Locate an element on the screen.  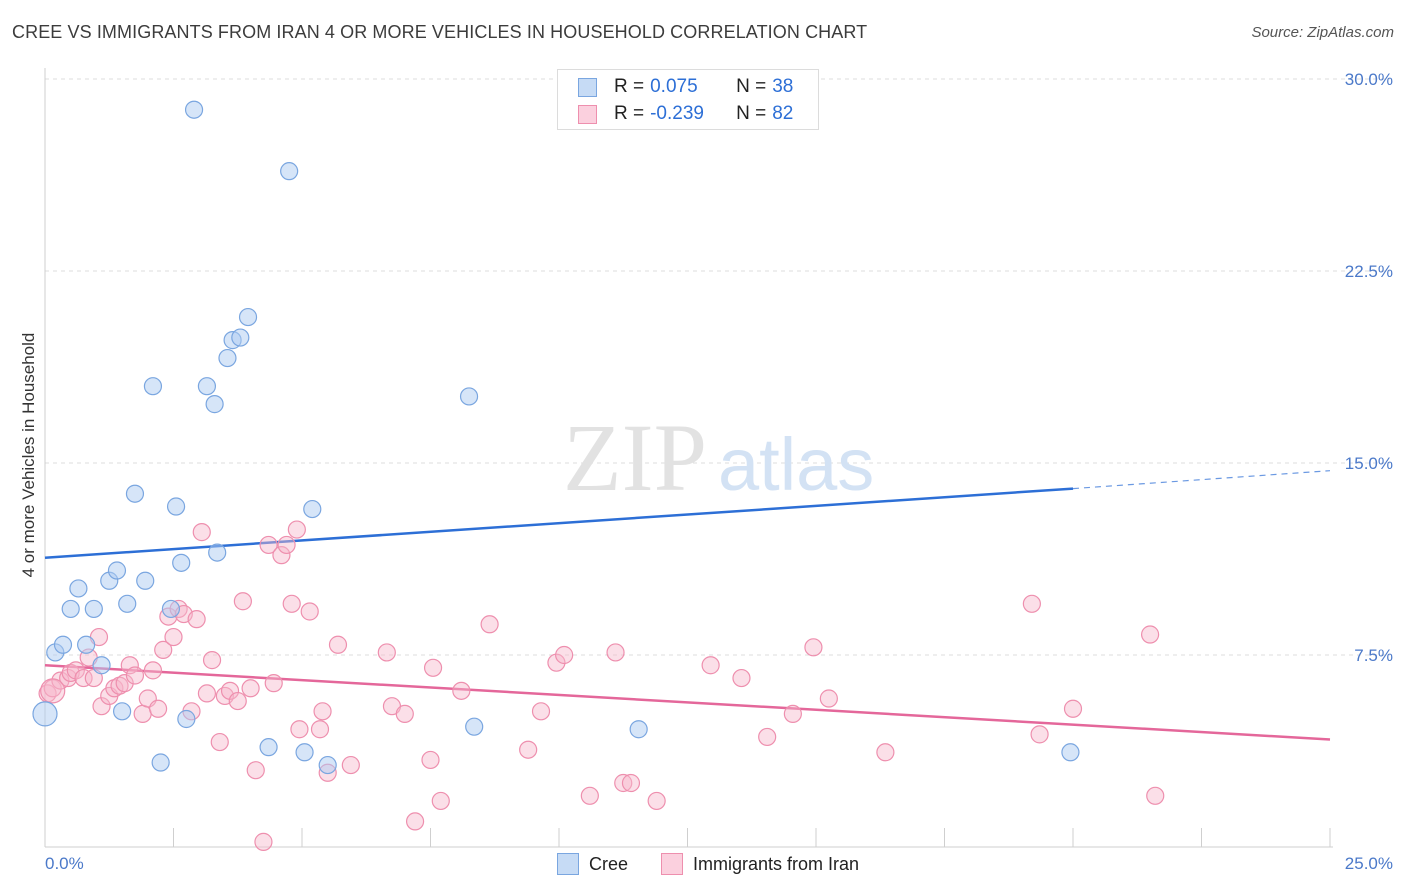
bottom-legend-cree: Cree is located at coordinates (592, 864).